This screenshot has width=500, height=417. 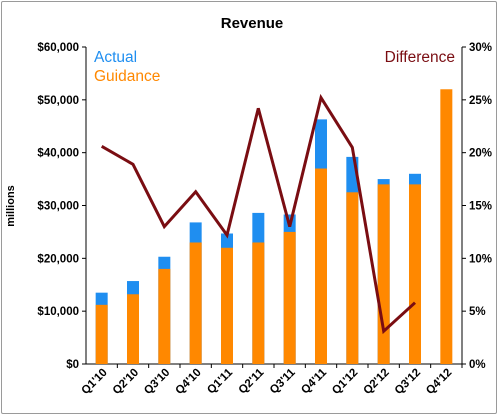 What do you see at coordinates (127, 76) in the screenshot?
I see `legend-guidance: Guidance` at bounding box center [127, 76].